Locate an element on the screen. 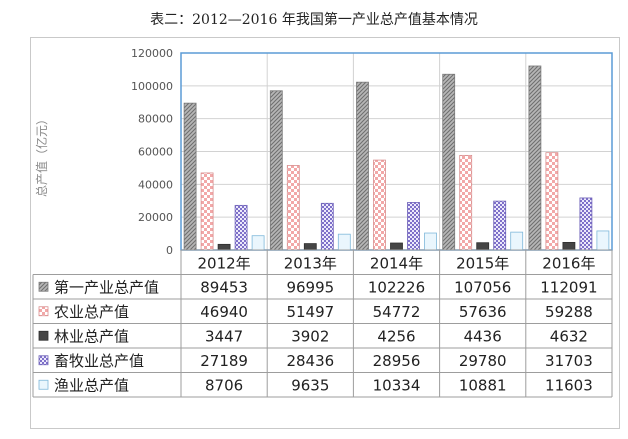 The height and width of the screenshot is (439, 628). legend-label: 第一产业总产值 is located at coordinates (106, 287).